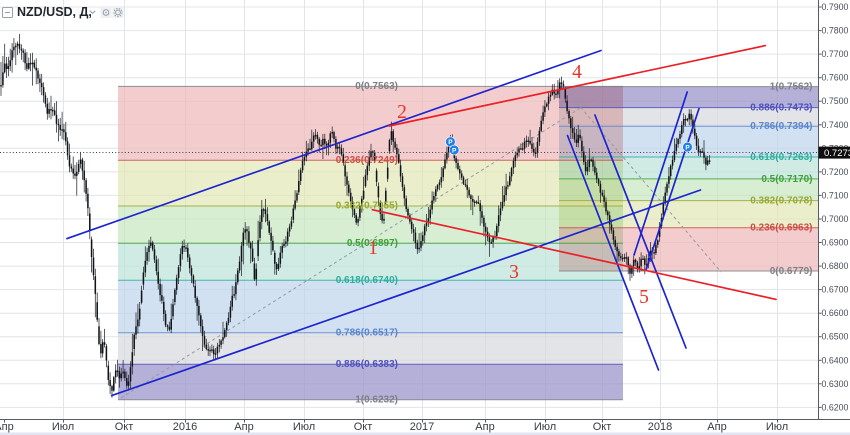 This screenshot has height=435, width=850. I want to click on svg-text: 0.6900, so click(835, 243).